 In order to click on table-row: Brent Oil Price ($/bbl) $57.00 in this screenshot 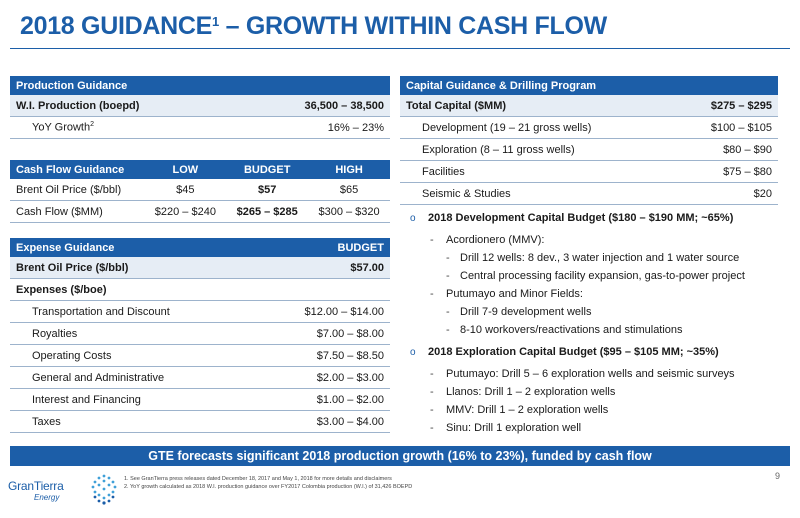, I will do `click(200, 268)`.